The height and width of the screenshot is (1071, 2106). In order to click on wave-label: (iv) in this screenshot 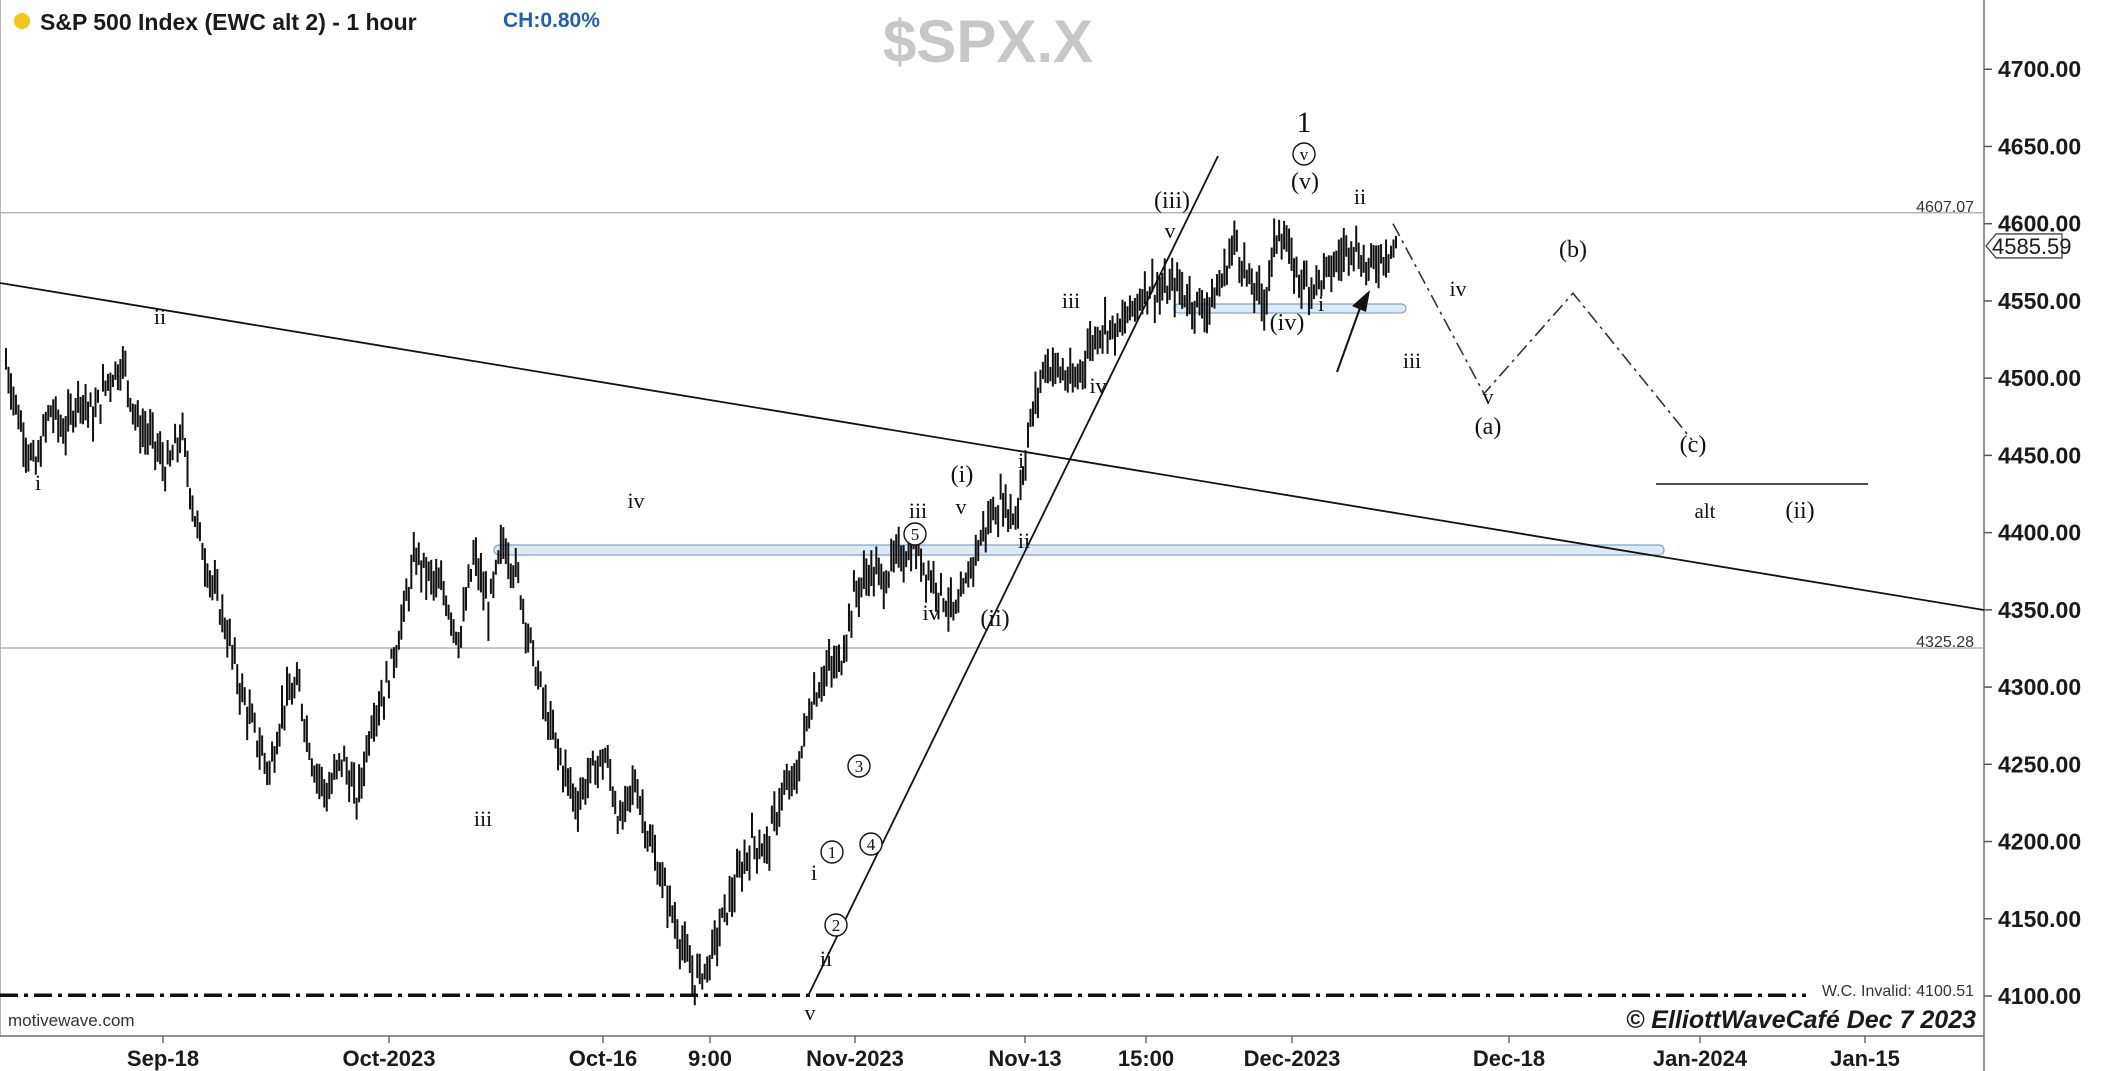, I will do `click(1287, 323)`.